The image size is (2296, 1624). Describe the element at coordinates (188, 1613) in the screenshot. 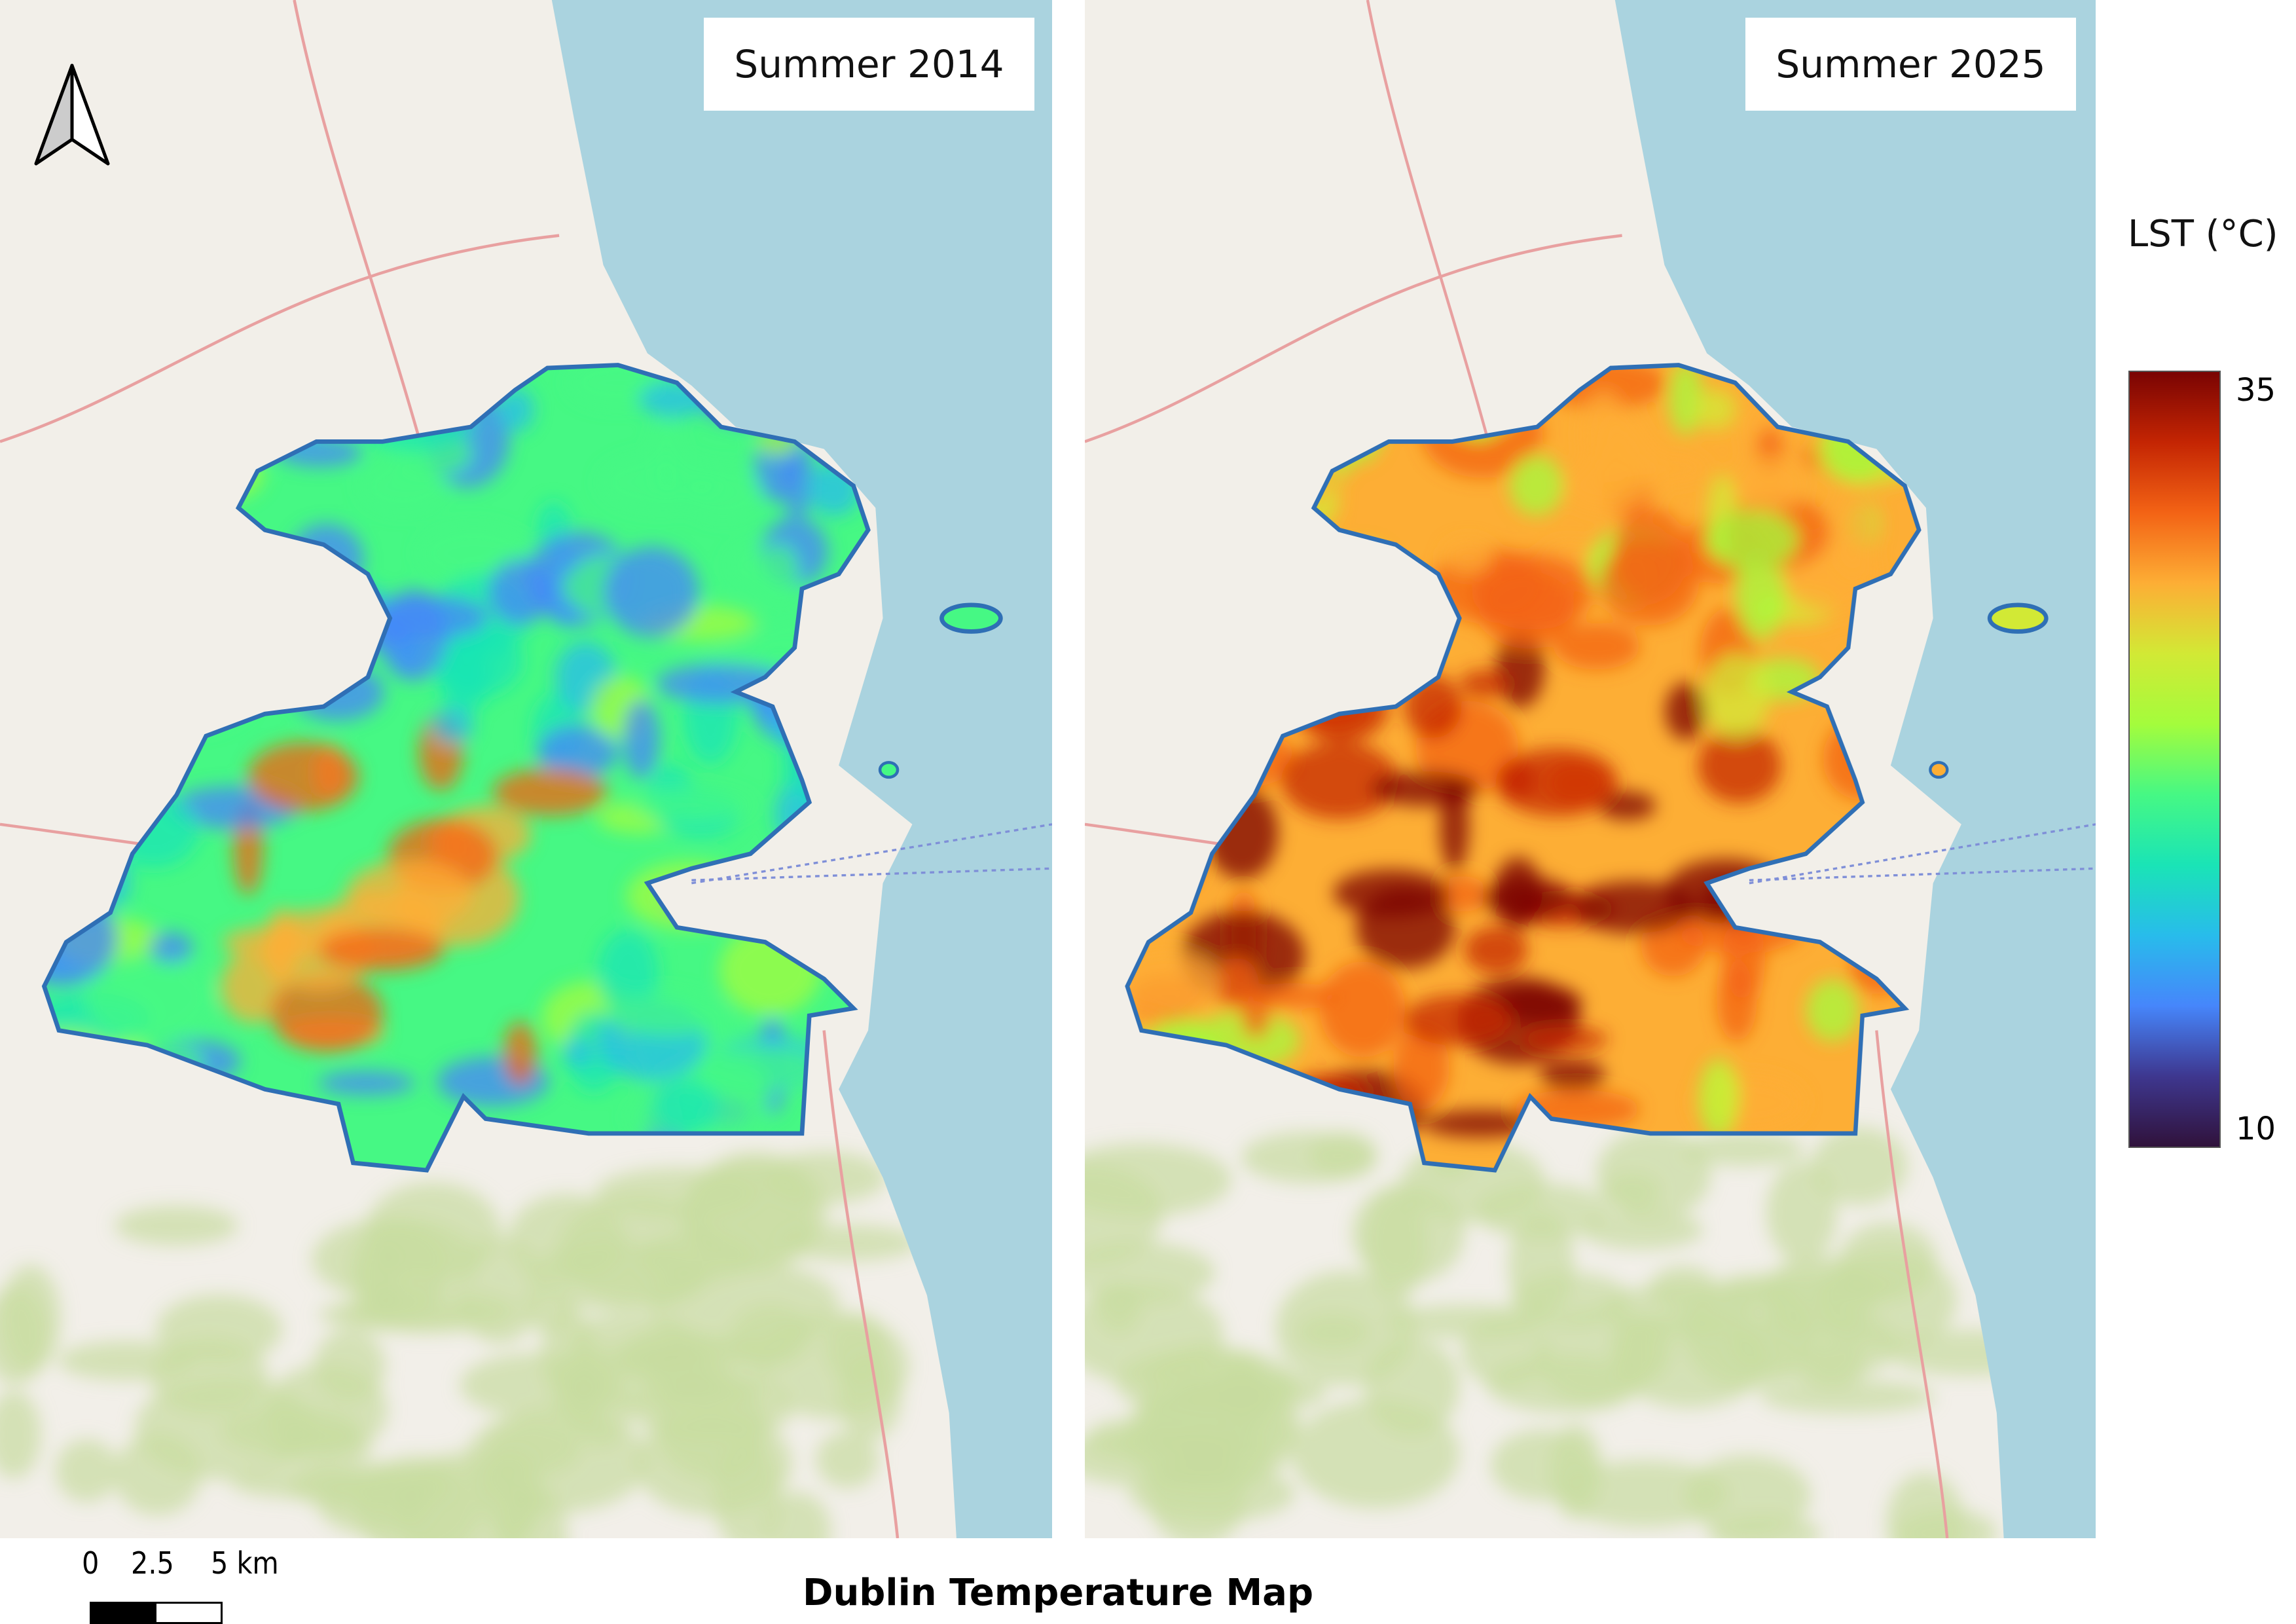

I see `scale-bar-white-segment` at that location.